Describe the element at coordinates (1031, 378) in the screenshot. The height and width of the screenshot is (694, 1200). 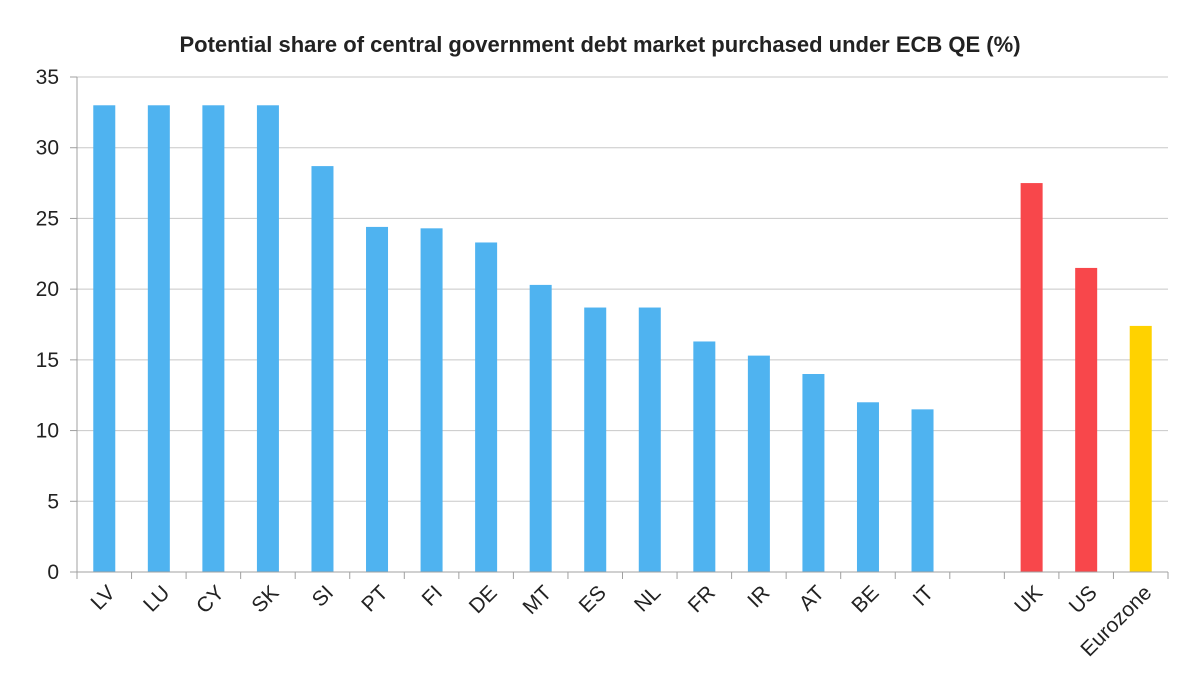
I see `bar-uk` at that location.